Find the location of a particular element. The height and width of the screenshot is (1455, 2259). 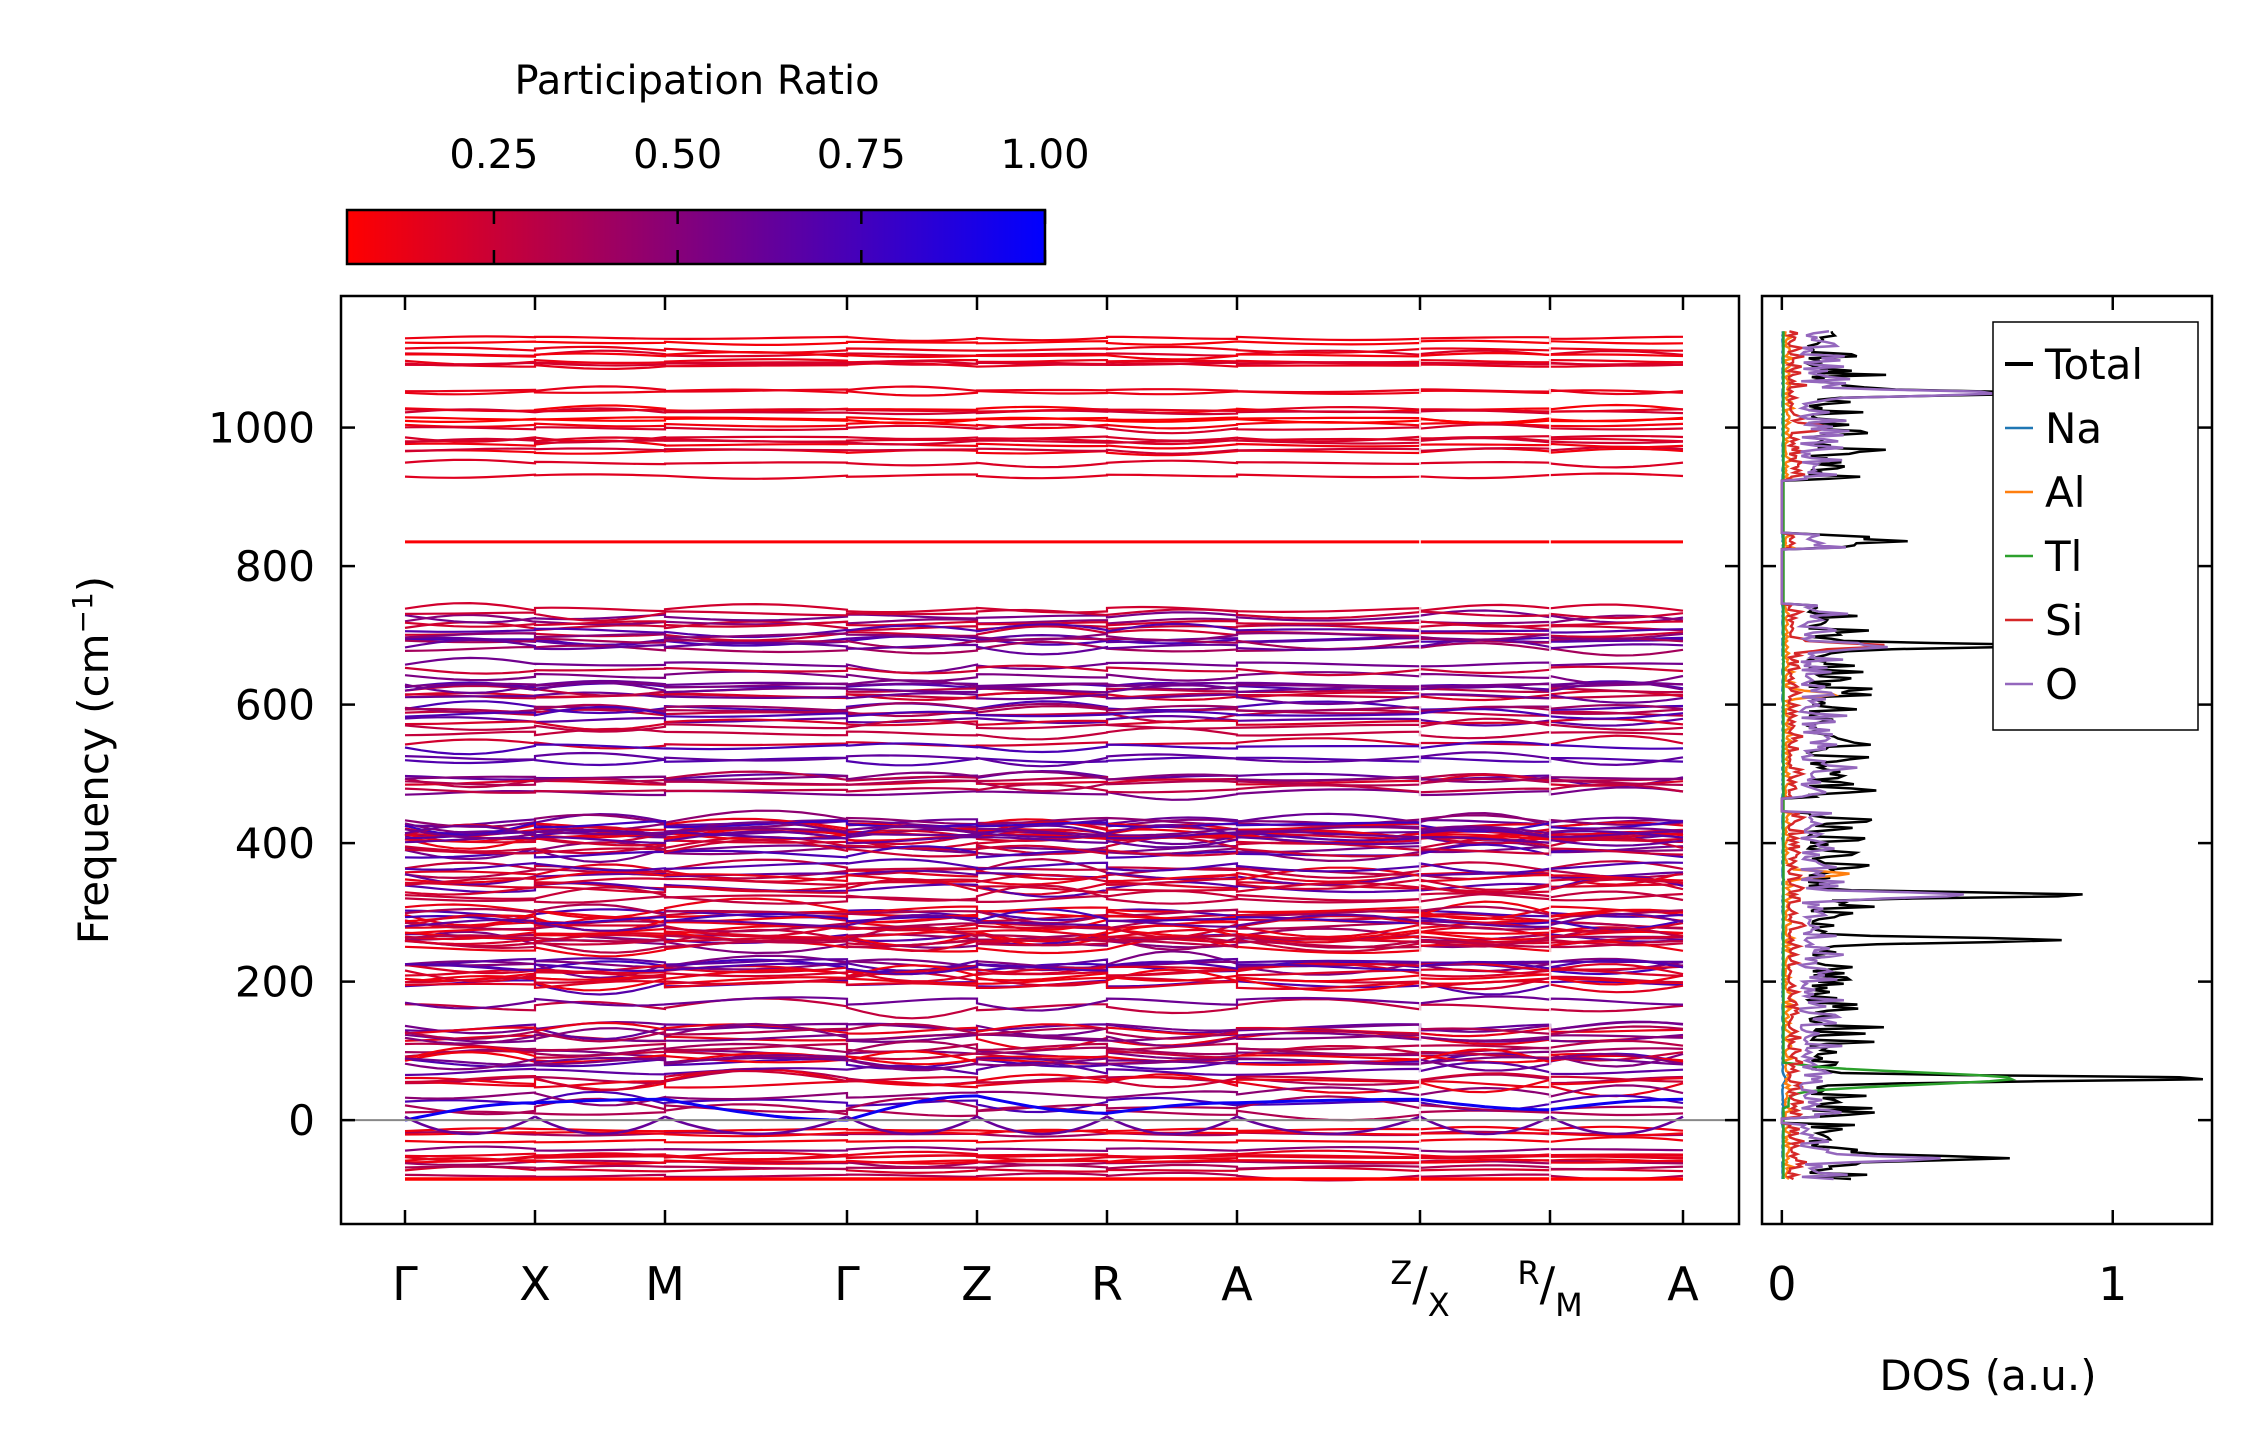

colorbar: Participation Ratio 0.25 0.50 0.75 1.00 is located at coordinates (717, 162).